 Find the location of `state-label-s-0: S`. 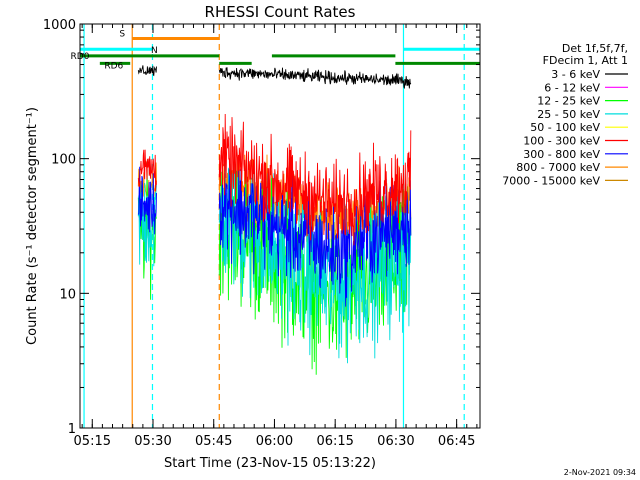

state-label-s-0: S is located at coordinates (122, 35).